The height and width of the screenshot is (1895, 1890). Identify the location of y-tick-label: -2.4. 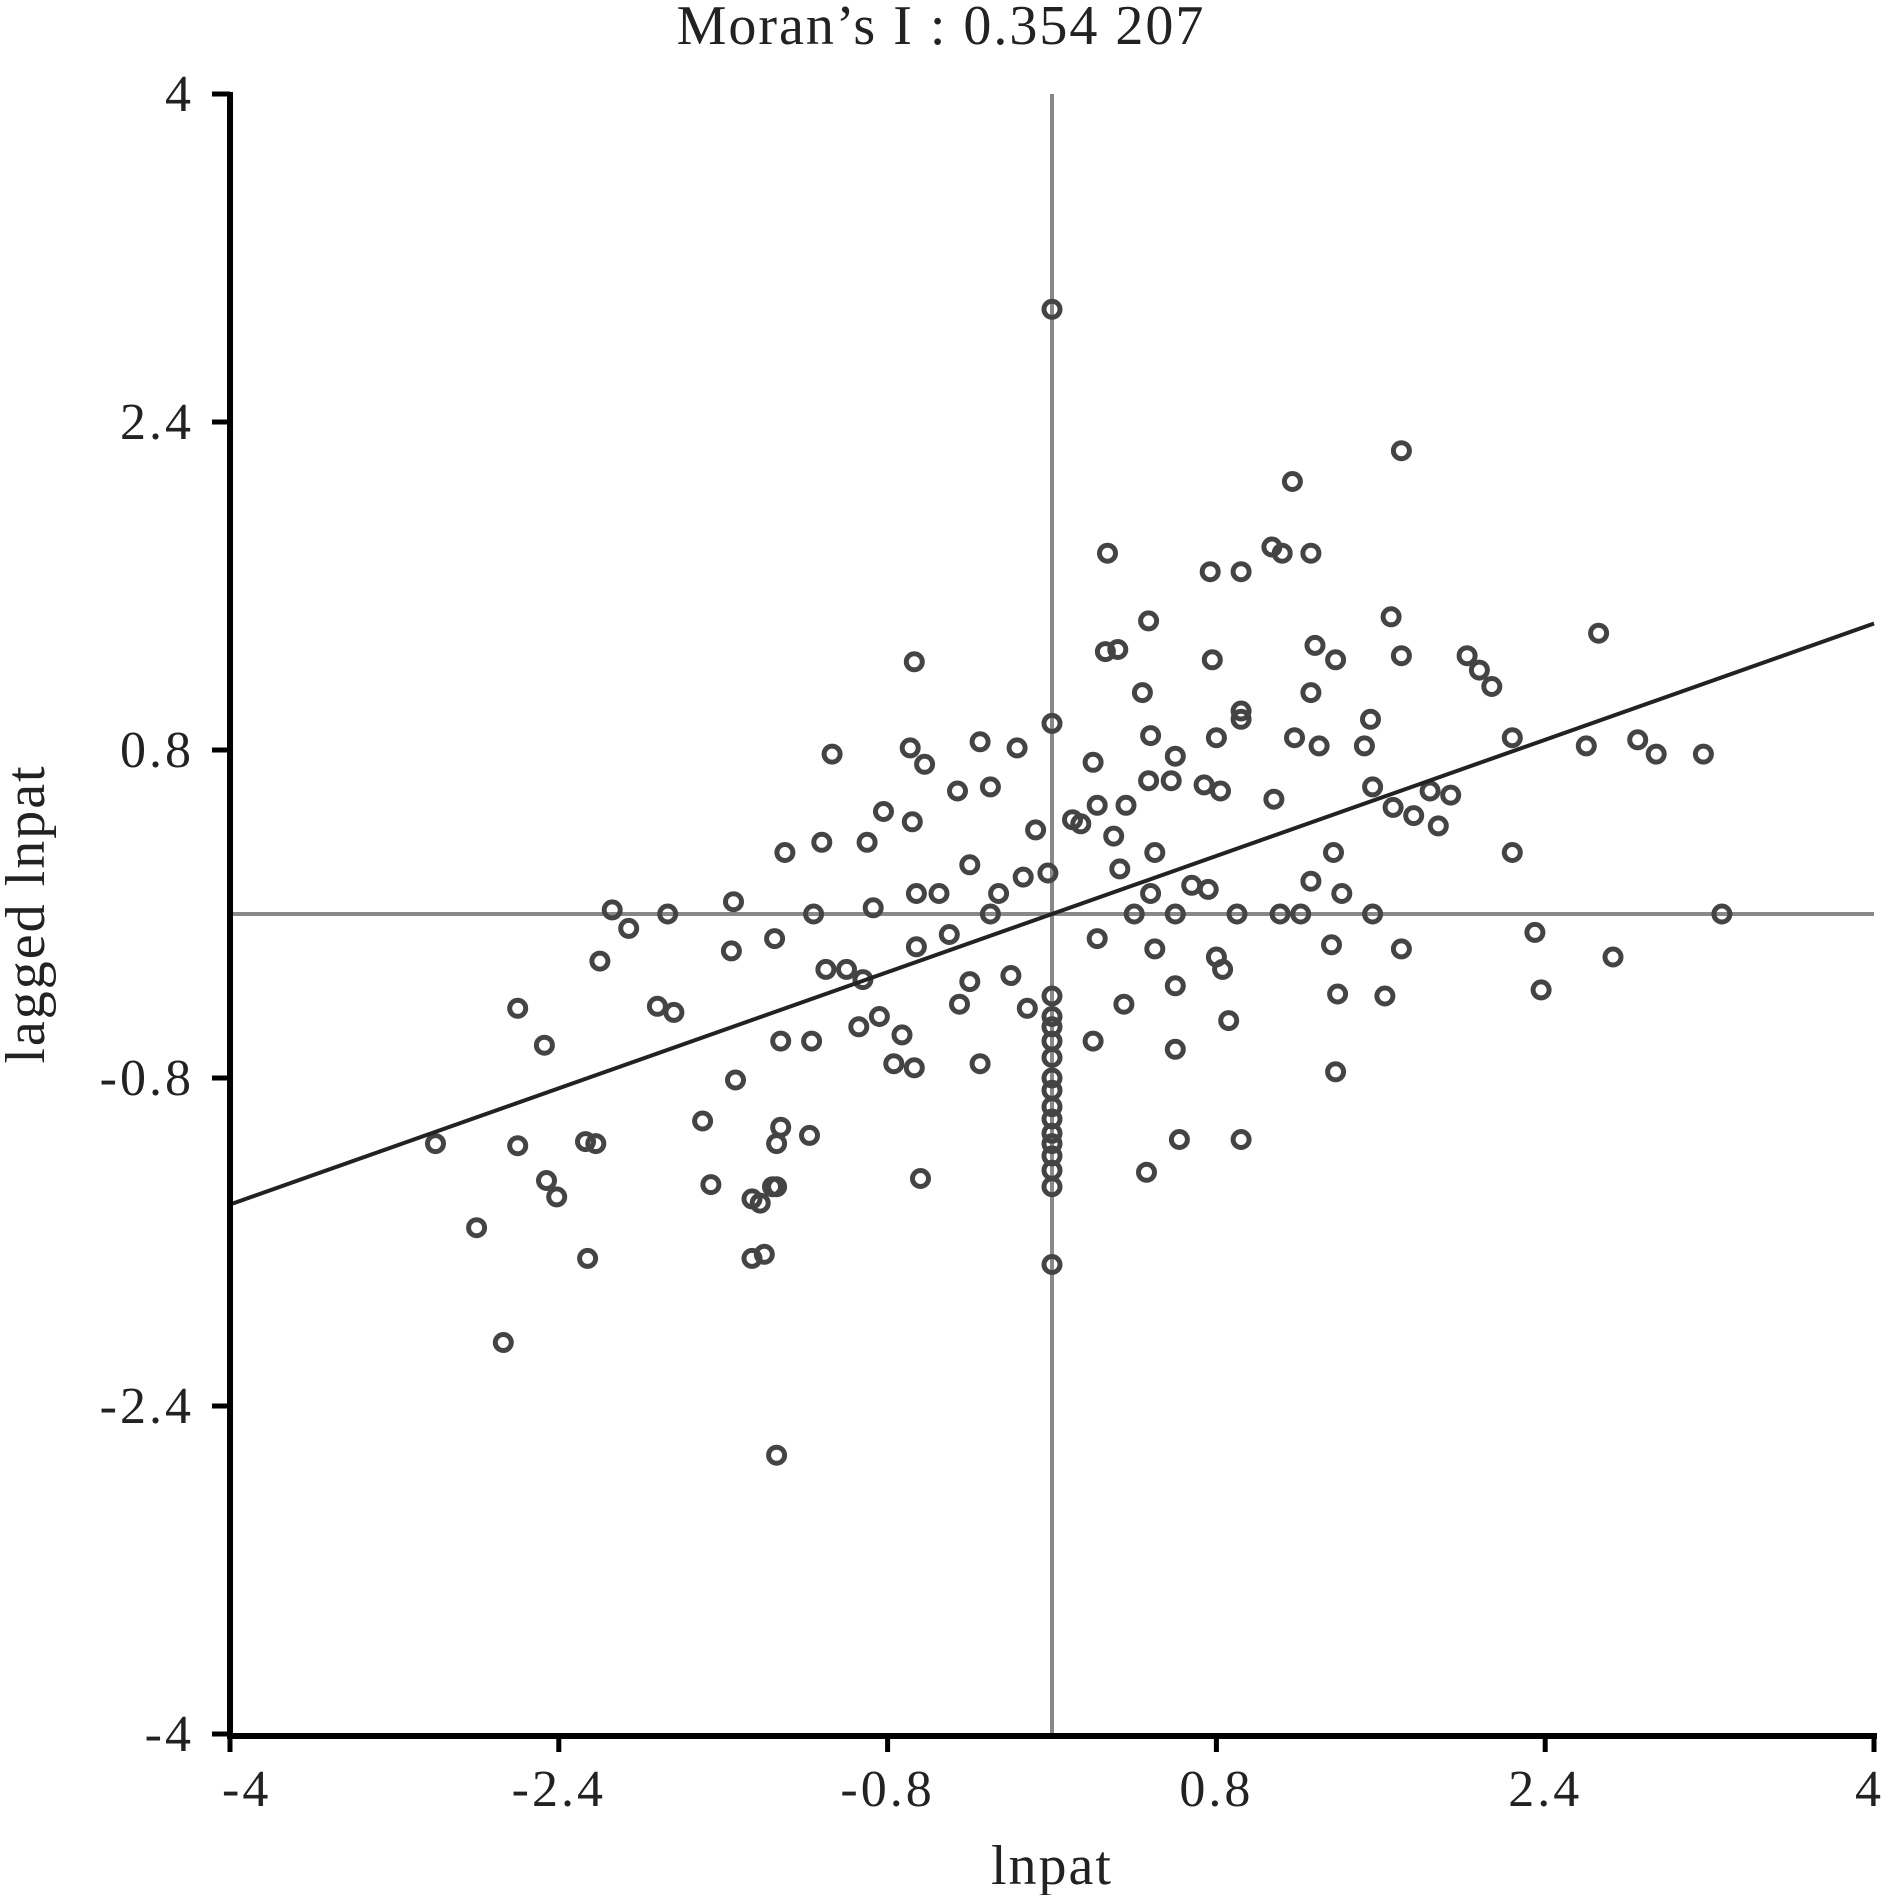
(147, 1406).